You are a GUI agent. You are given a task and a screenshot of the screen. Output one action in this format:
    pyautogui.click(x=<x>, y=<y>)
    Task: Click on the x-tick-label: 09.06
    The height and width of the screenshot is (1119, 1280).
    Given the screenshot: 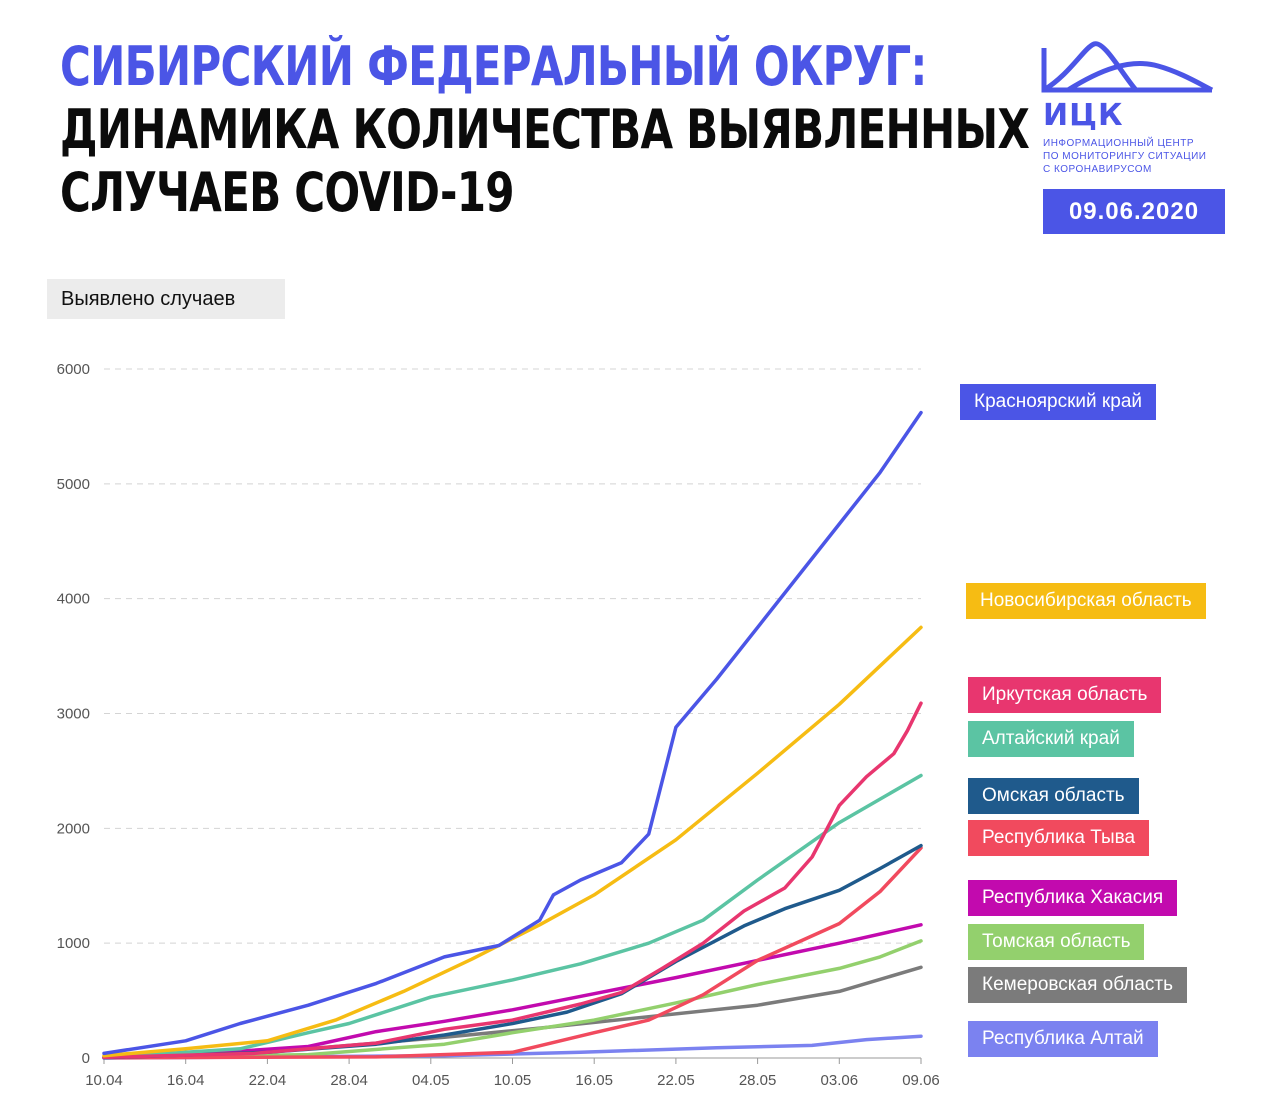 What is the action you would take?
    pyautogui.click(x=921, y=1080)
    